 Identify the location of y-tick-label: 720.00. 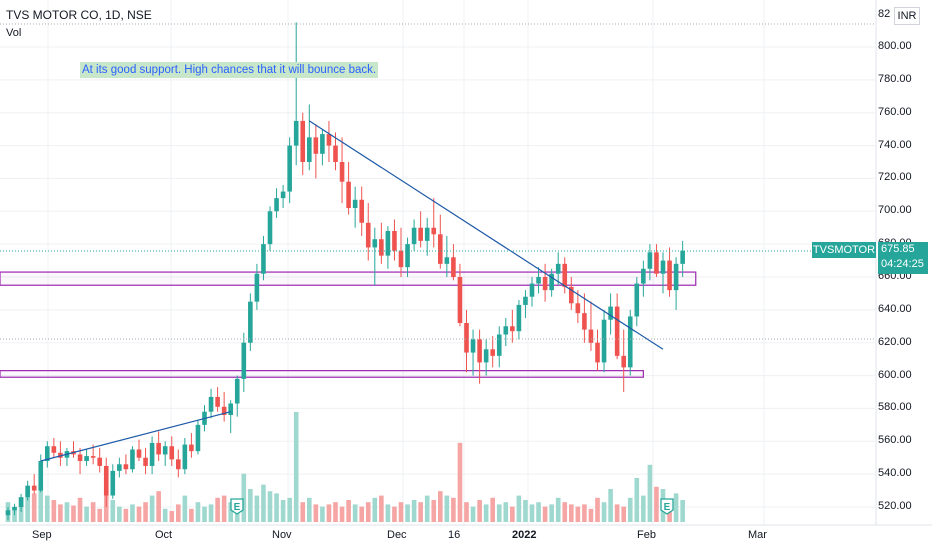
(895, 177).